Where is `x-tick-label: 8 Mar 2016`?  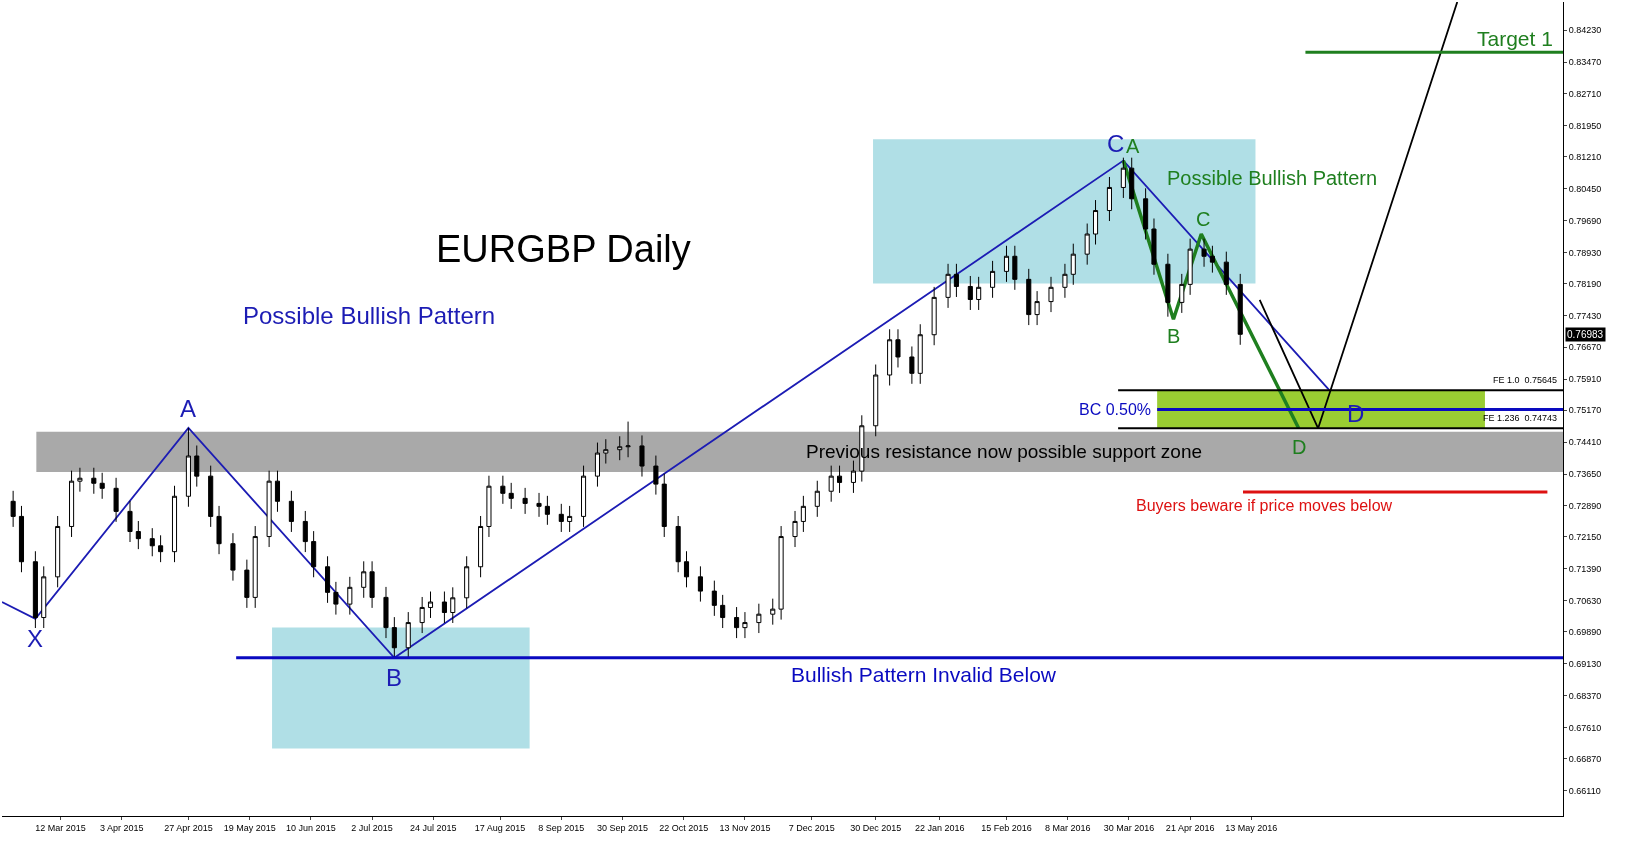
x-tick-label: 8 Mar 2016 is located at coordinates (1067, 827).